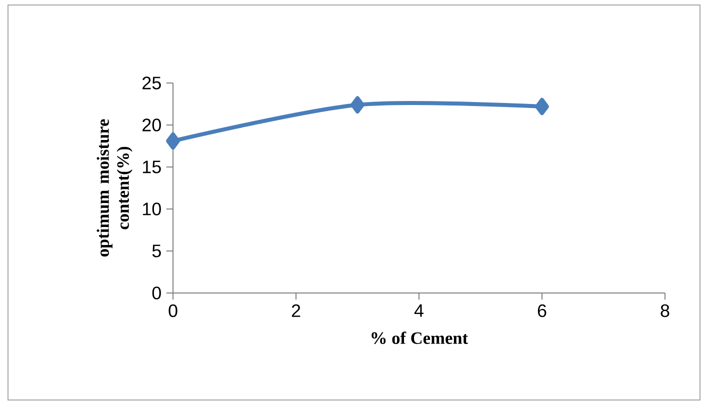 The image size is (707, 407). Describe the element at coordinates (151, 83) in the screenshot. I see `y-tick-label: 25` at that location.